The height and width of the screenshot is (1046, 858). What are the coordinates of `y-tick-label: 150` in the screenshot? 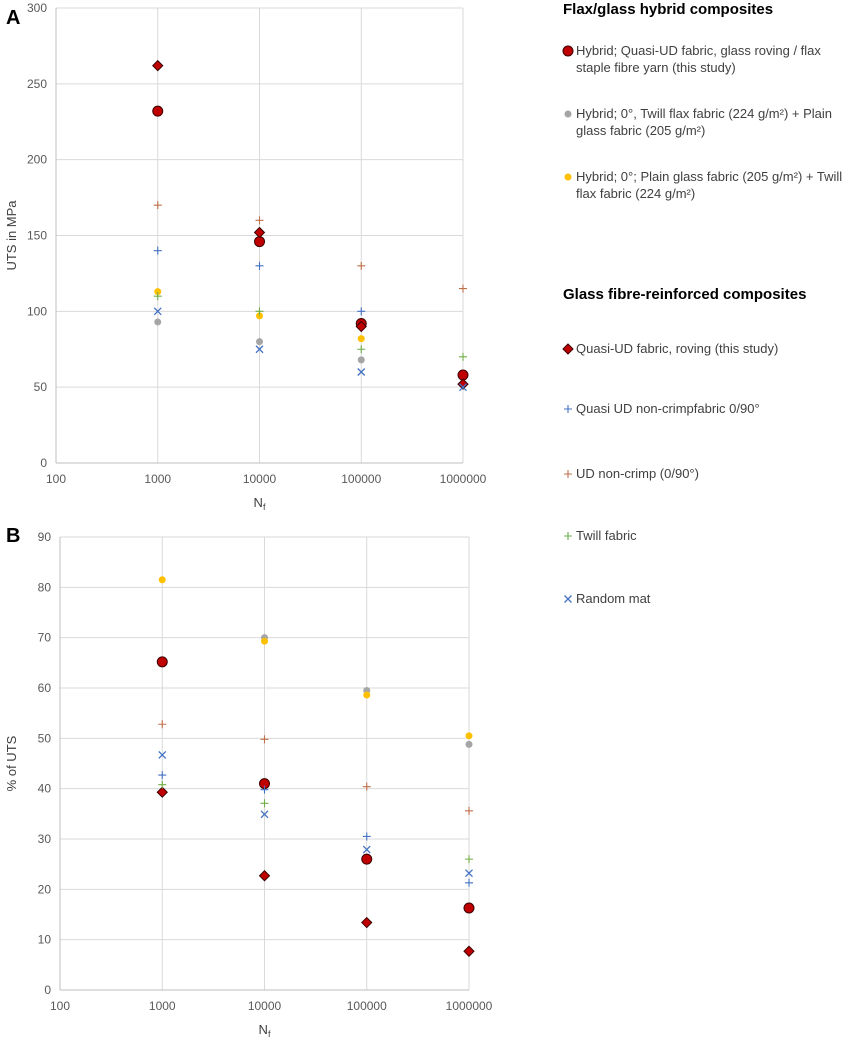 It's located at (37, 236).